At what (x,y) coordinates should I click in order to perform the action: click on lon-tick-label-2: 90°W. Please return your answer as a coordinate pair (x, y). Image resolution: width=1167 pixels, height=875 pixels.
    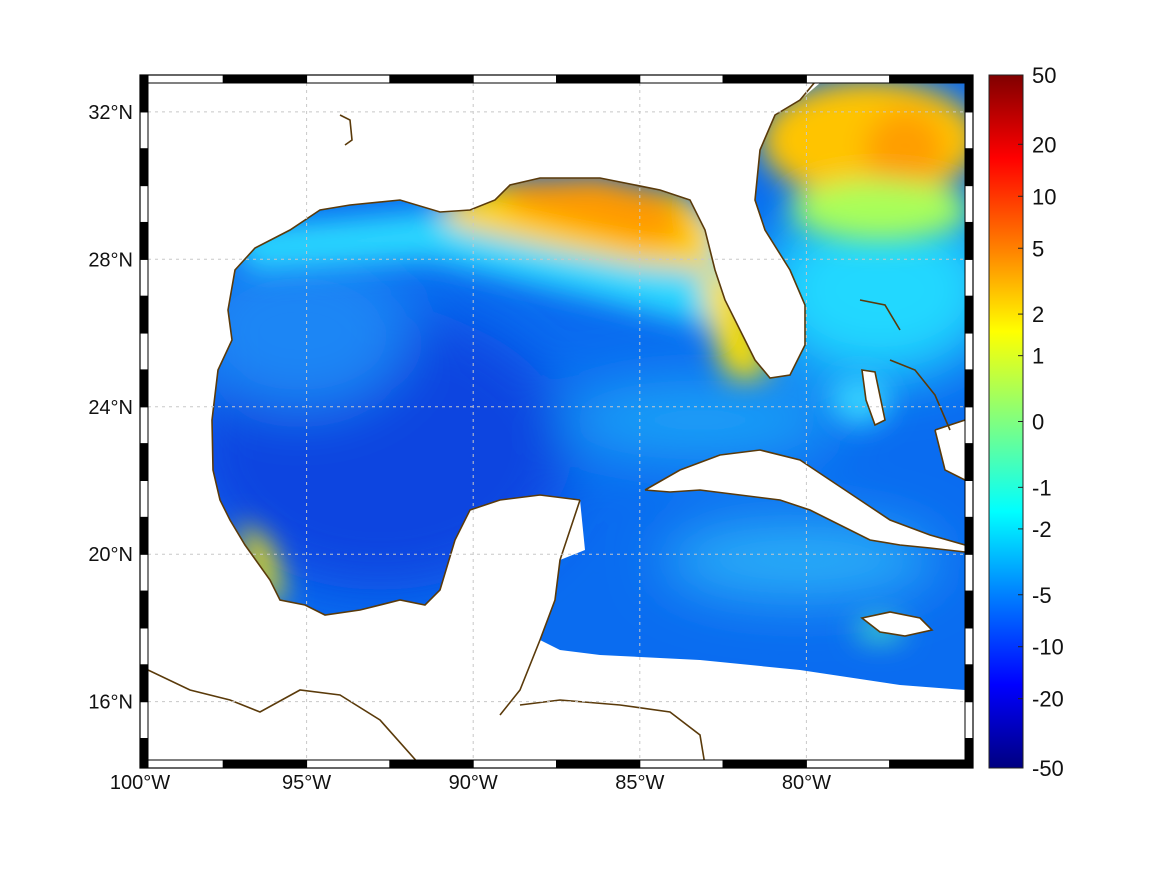
    Looking at the image, I should click on (473, 783).